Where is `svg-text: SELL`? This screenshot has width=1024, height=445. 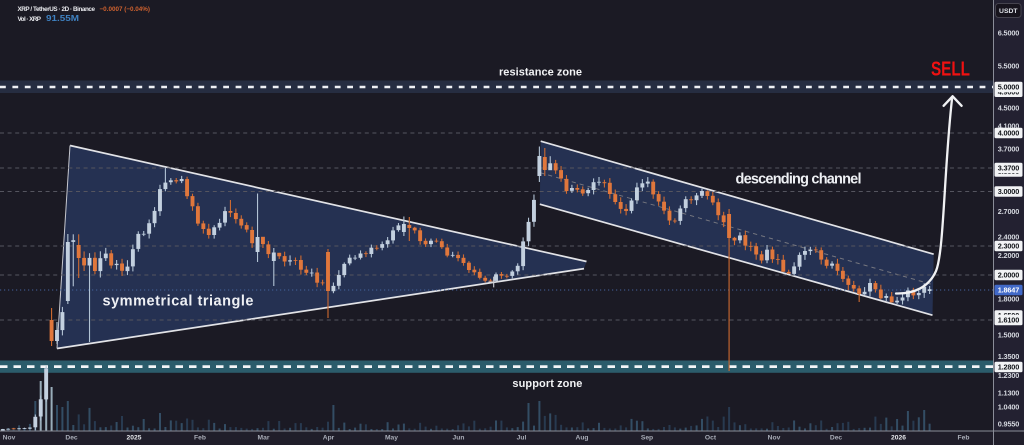
svg-text: SELL is located at coordinates (950, 70).